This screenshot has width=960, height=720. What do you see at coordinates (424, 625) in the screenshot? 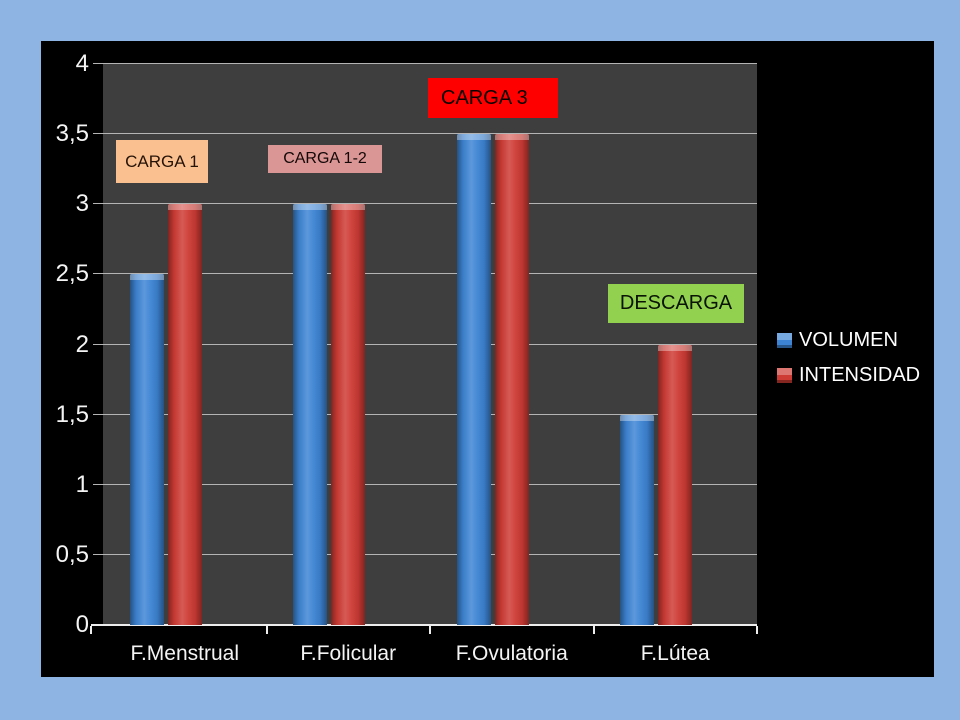
I see `x-axis-line` at bounding box center [424, 625].